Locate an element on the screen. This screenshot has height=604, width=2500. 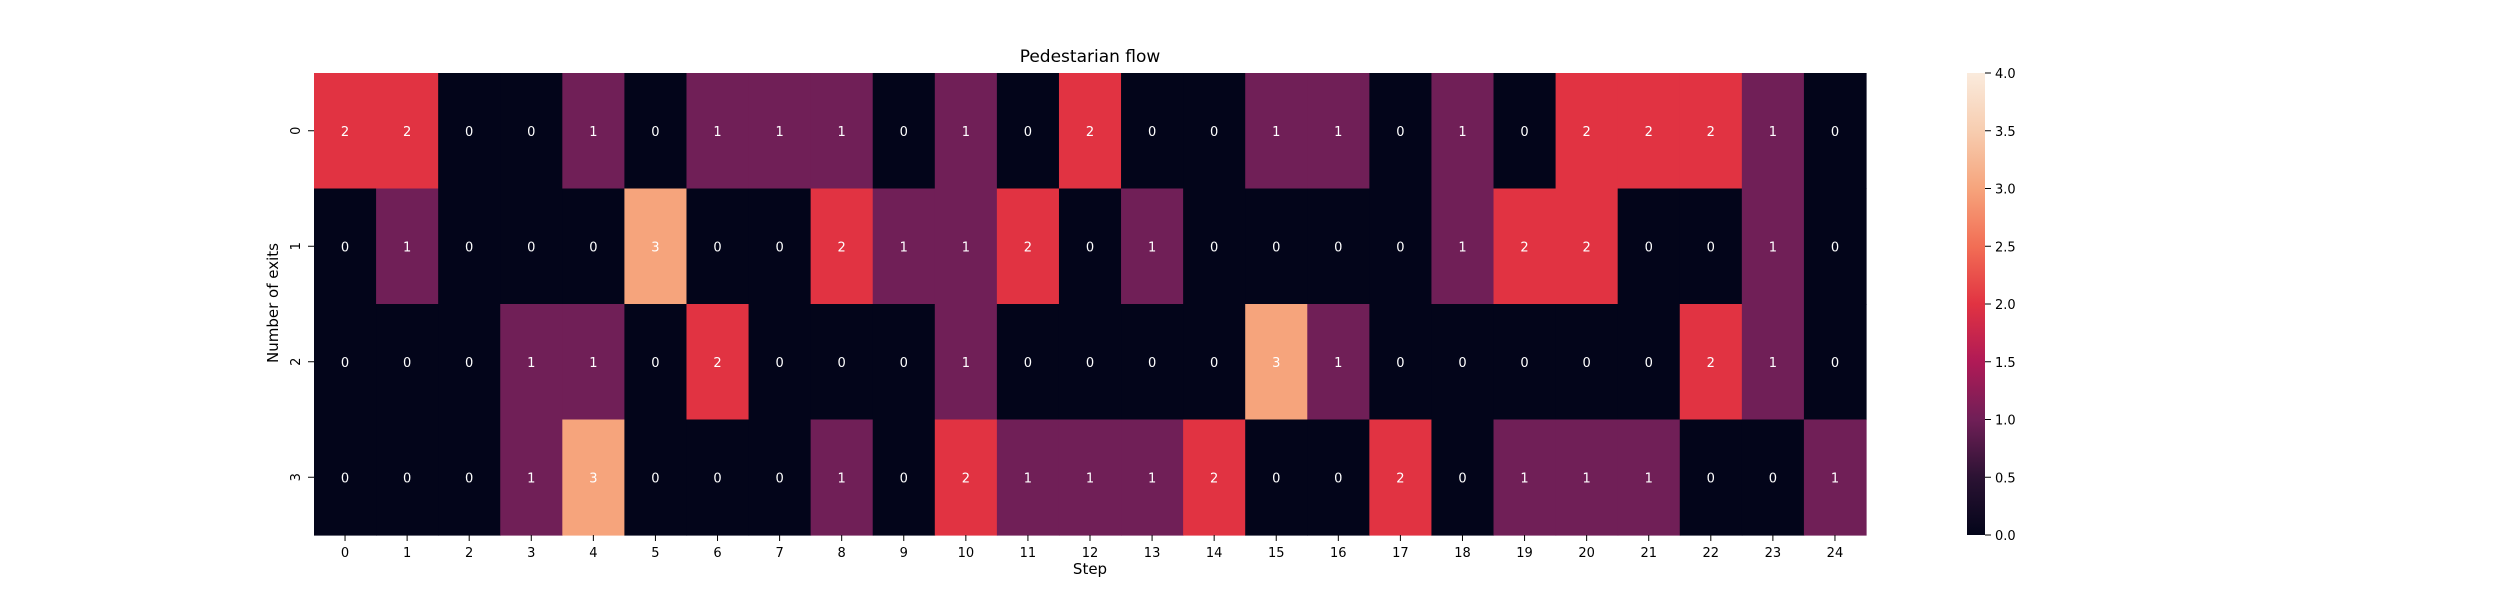
colorbar-tick-label: 1.5 is located at coordinates (2005, 363).